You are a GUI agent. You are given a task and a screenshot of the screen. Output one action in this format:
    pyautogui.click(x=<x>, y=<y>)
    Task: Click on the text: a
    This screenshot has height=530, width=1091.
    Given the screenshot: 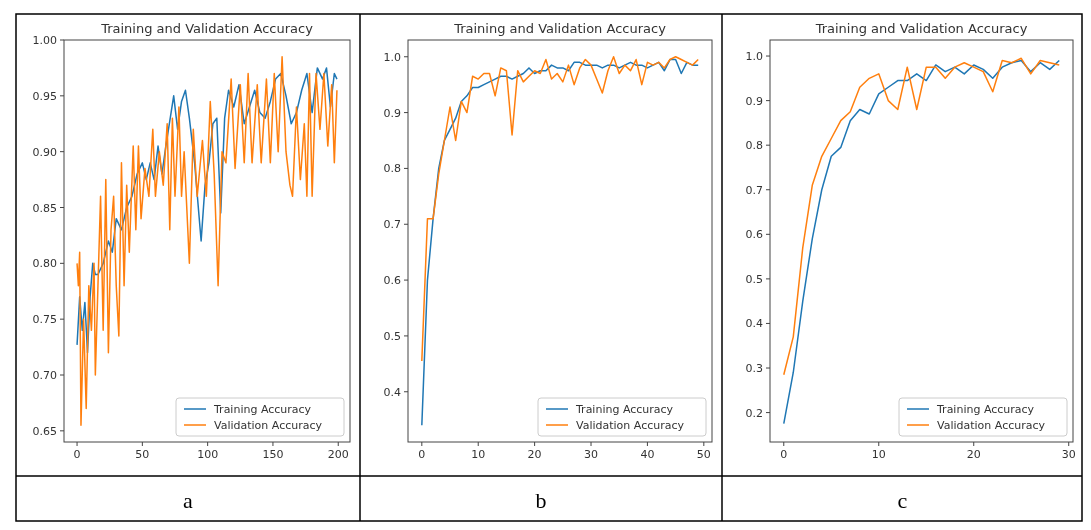 What is the action you would take?
    pyautogui.click(x=188, y=500)
    